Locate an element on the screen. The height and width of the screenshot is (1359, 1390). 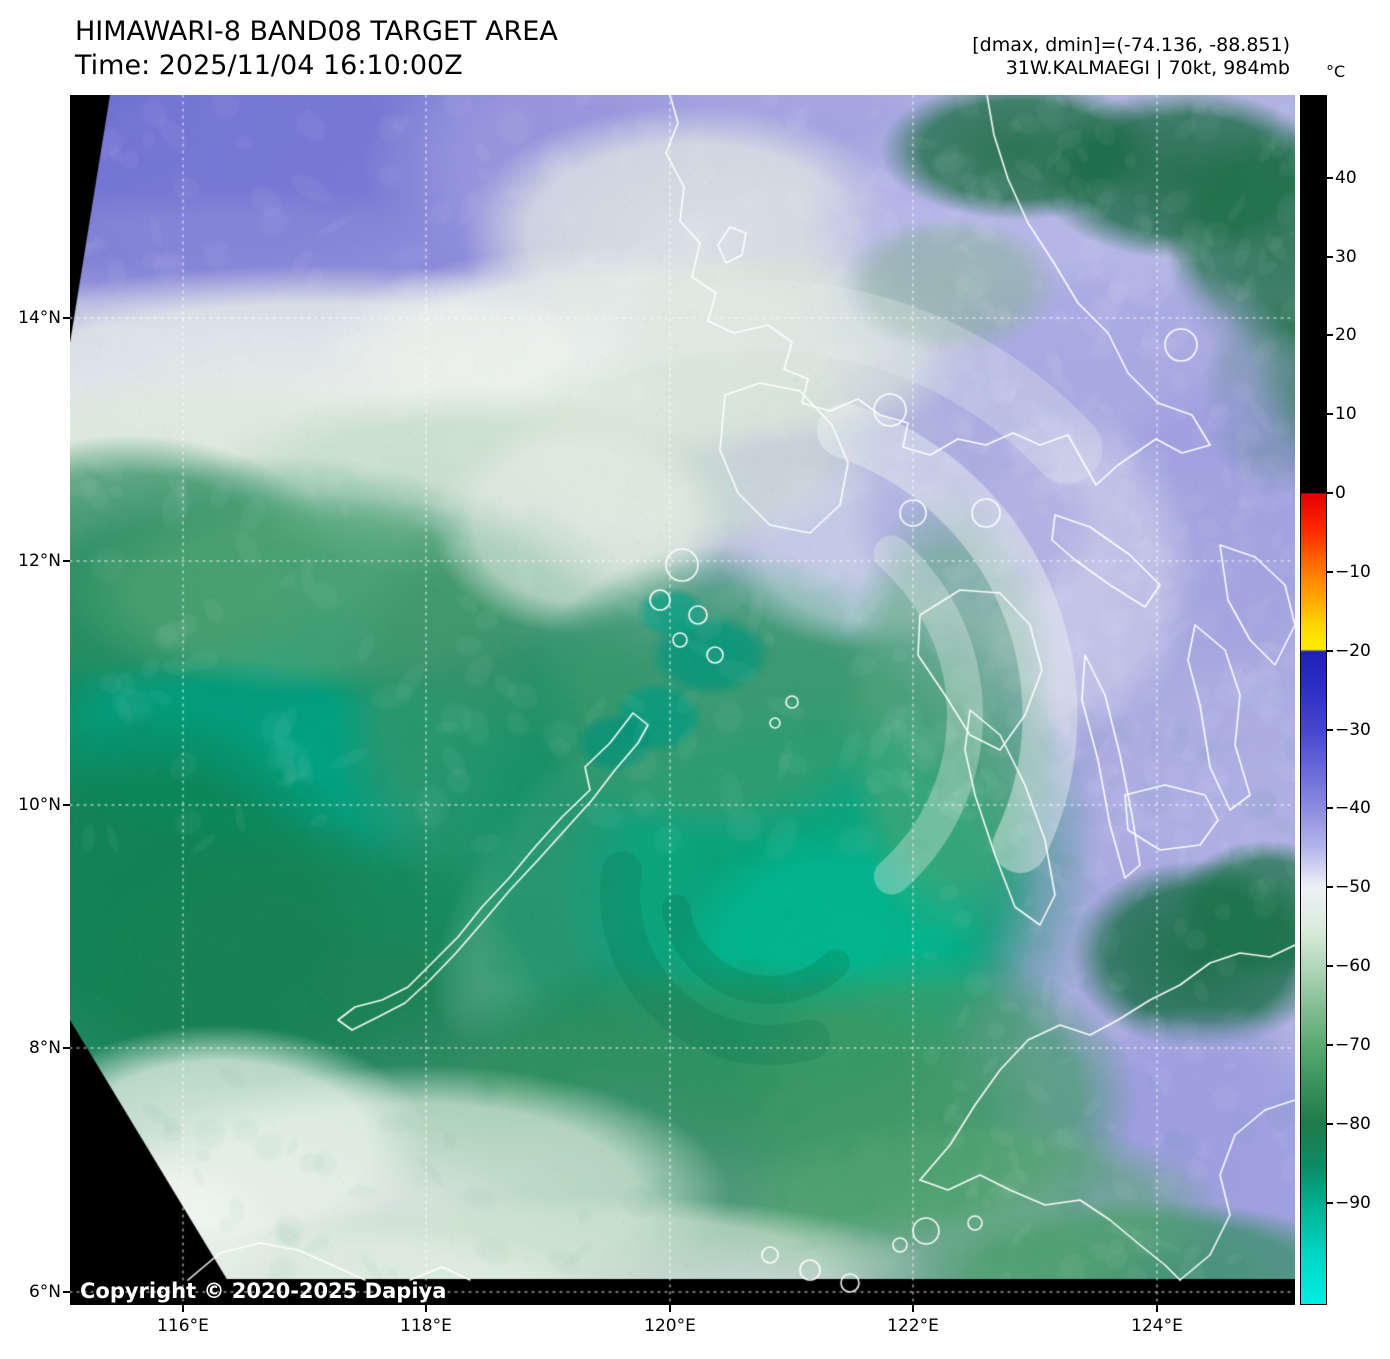
lat-tick-label: 14°N is located at coordinates (39, 318).